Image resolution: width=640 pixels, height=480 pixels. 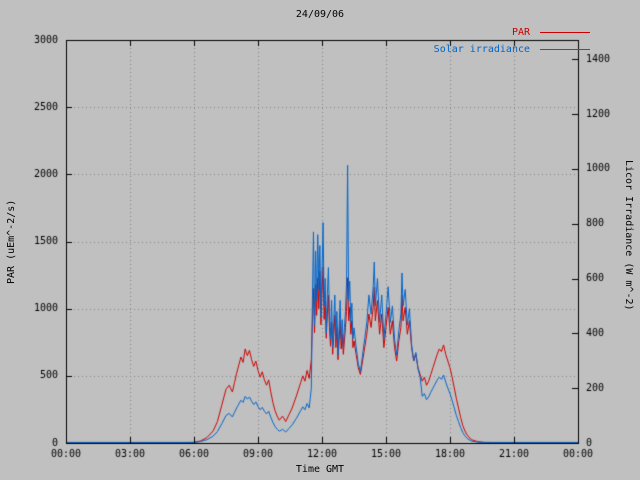 I want to click on legend: PAR Solar irradiance, so click(x=512, y=41).